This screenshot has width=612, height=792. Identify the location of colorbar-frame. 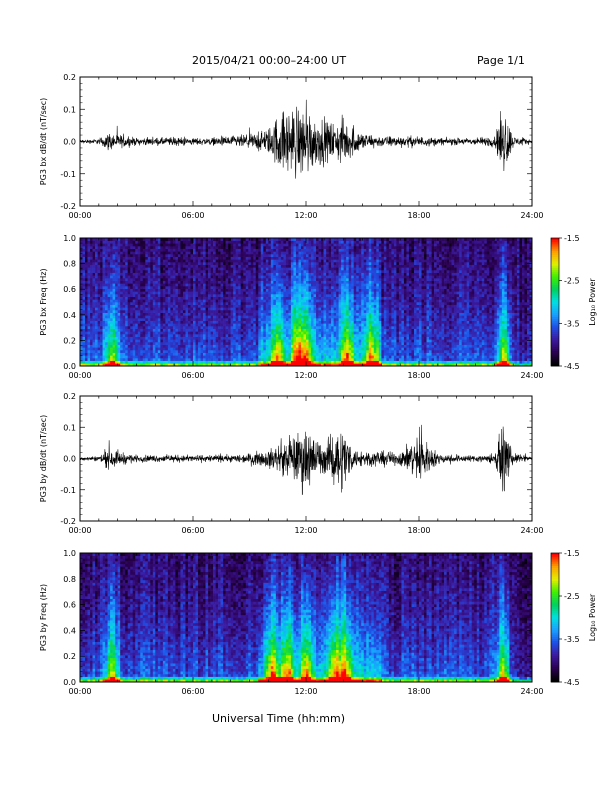
(555, 302).